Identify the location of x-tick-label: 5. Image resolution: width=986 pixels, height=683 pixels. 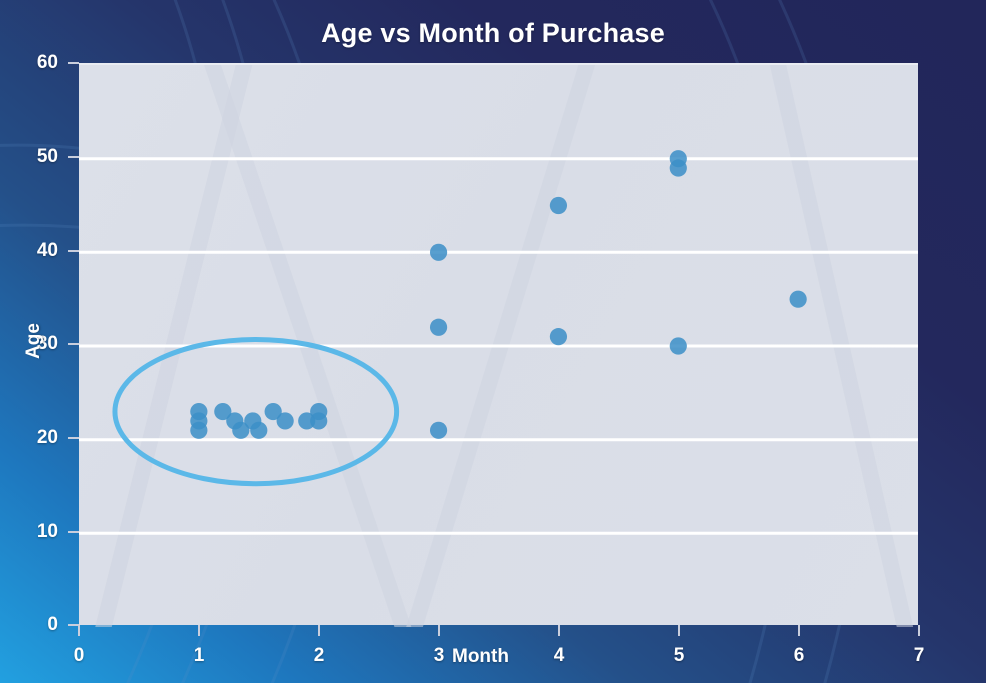
(679, 655).